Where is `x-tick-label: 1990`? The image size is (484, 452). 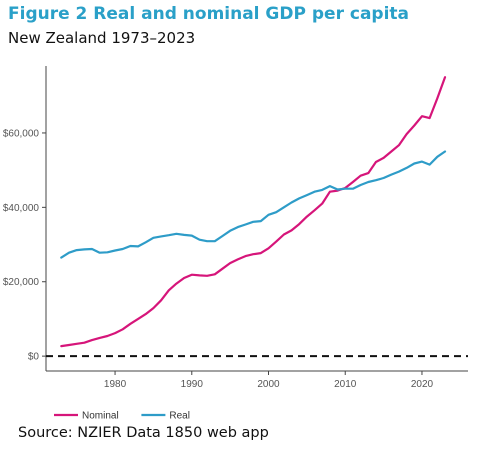
x-tick-label: 1990 is located at coordinates (192, 384).